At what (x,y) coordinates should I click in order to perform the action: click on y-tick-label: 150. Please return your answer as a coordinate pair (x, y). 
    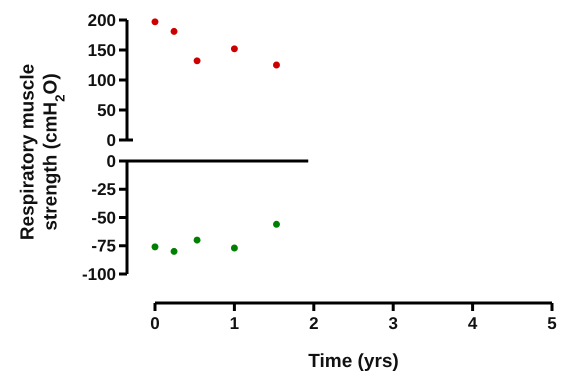
    Looking at the image, I should click on (102, 50).